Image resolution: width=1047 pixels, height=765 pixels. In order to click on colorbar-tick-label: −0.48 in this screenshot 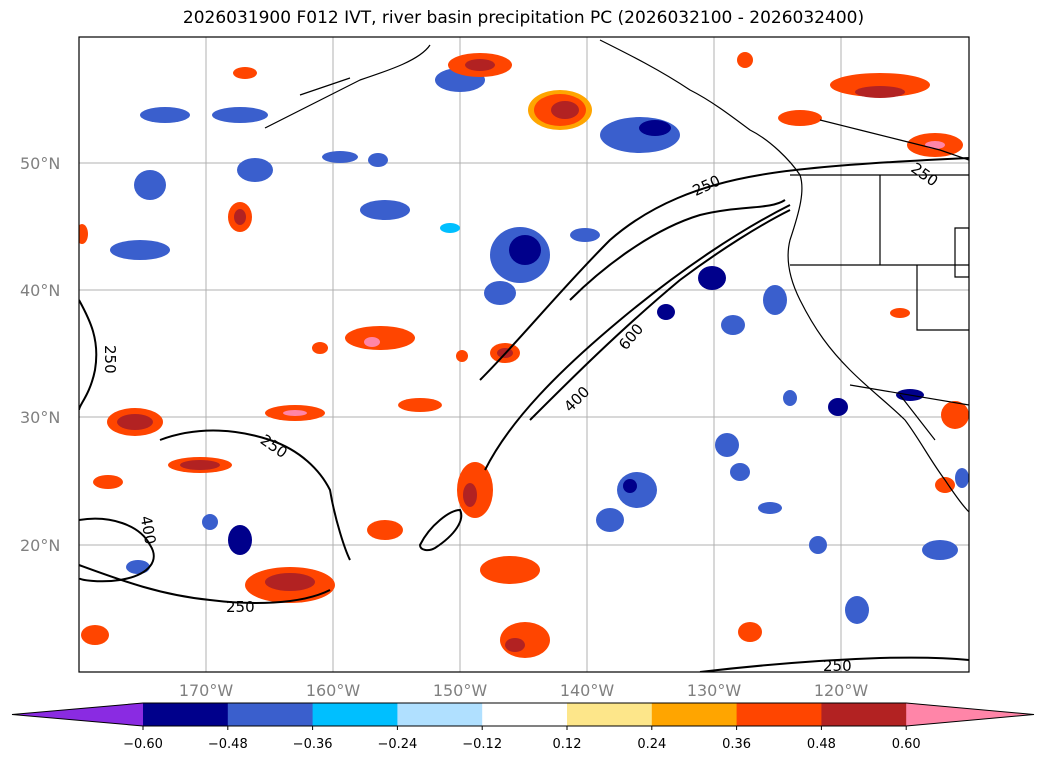, I will do `click(228, 744)`.